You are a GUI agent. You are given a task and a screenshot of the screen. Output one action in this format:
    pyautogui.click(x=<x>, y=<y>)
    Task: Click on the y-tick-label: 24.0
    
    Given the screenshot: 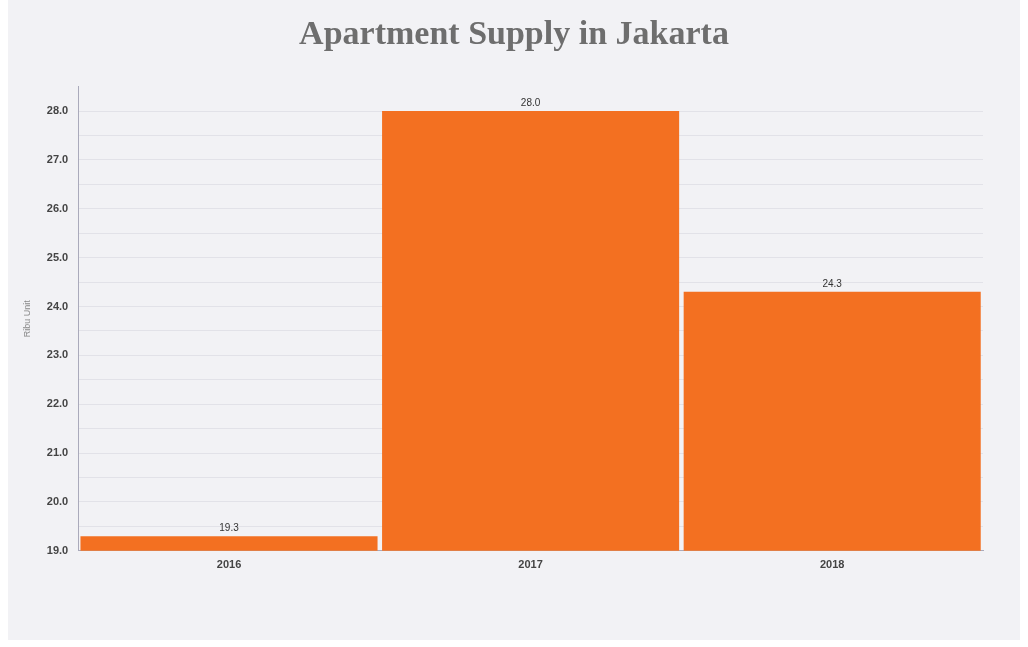 What is the action you would take?
    pyautogui.click(x=57, y=305)
    